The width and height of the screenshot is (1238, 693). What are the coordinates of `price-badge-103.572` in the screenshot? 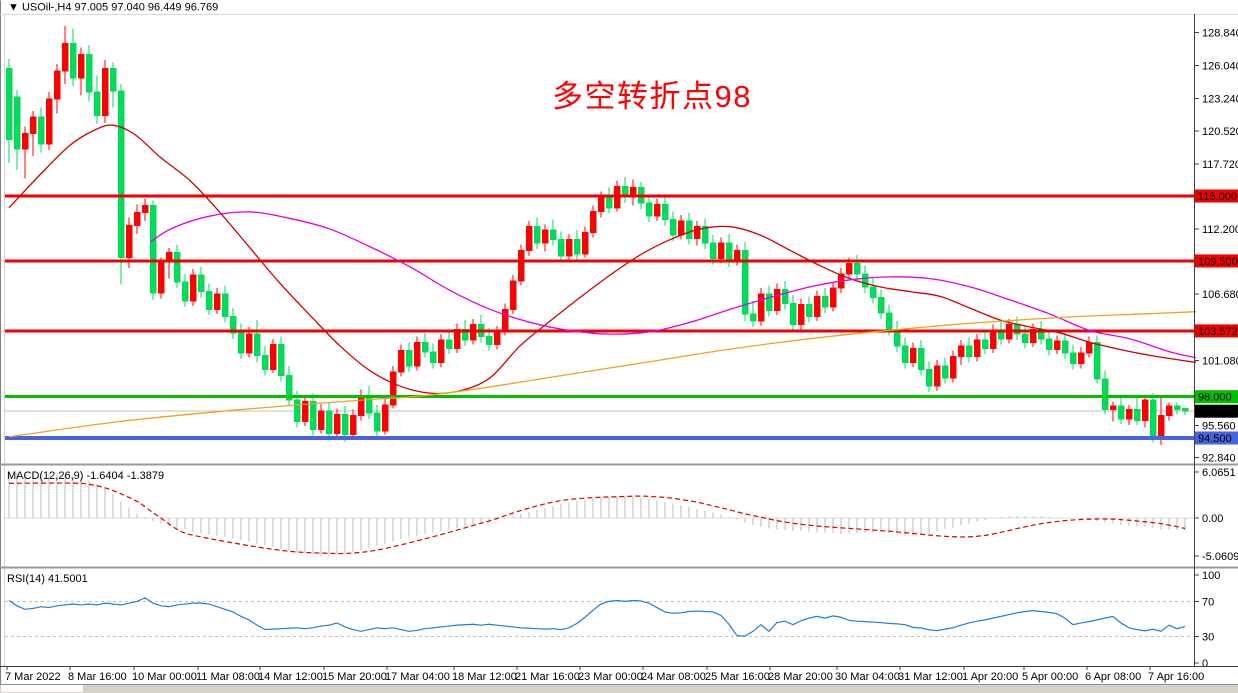 It's located at (1216, 331).